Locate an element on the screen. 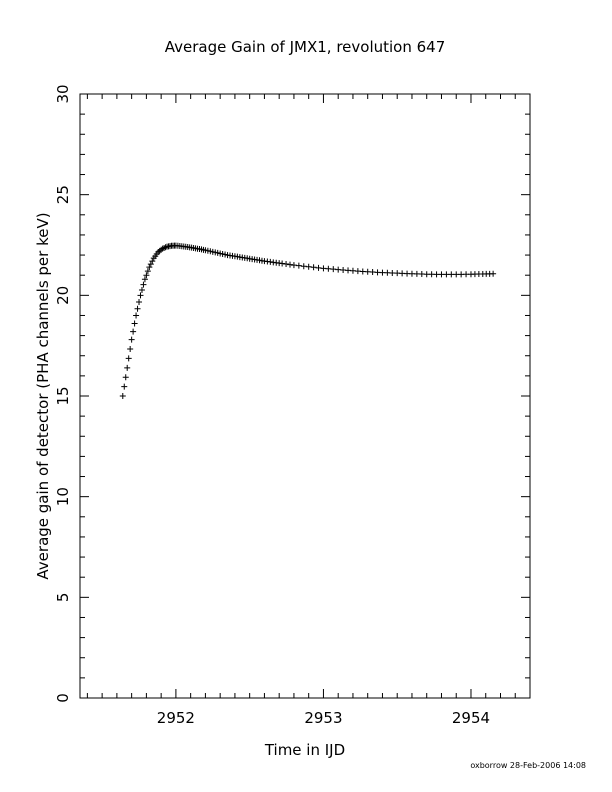  y-tick-label: 15 is located at coordinates (63, 395).